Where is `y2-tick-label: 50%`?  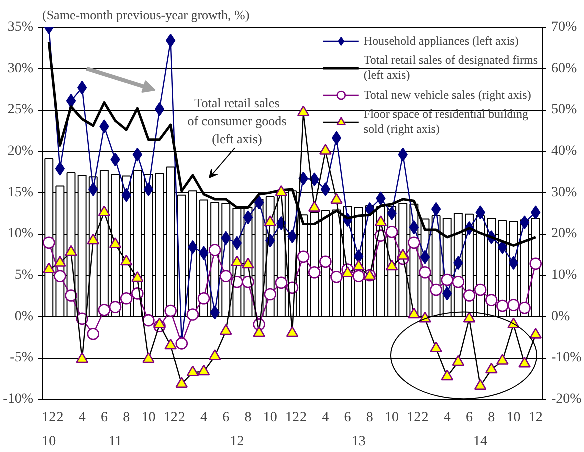 y2-tick-label: 50% is located at coordinates (565, 110).